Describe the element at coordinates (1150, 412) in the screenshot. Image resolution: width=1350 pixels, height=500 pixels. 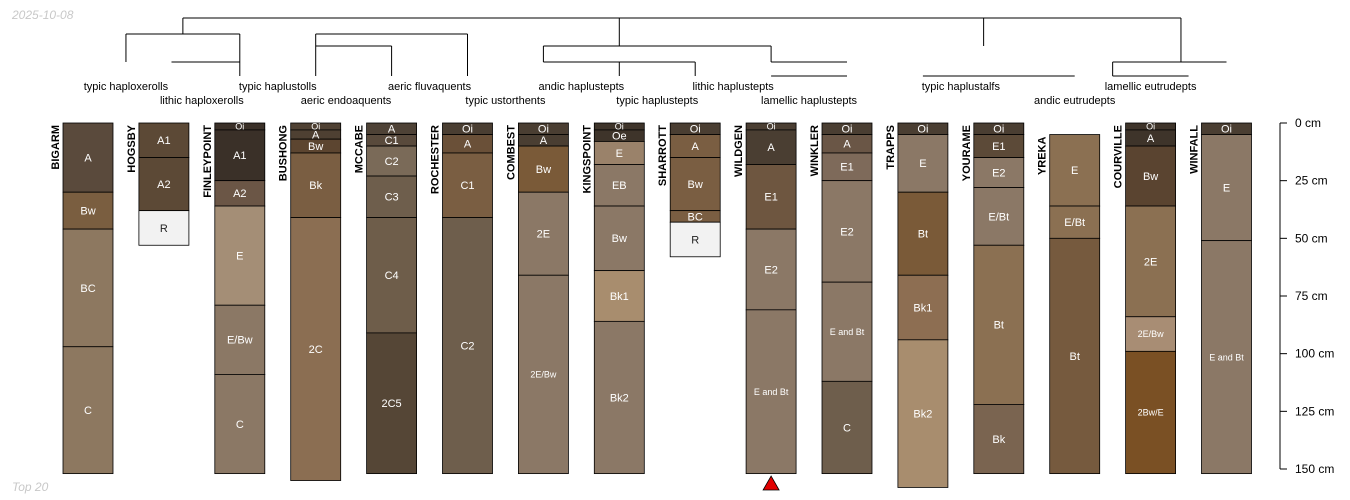
I see `horizon-courville-2bw-e` at that location.